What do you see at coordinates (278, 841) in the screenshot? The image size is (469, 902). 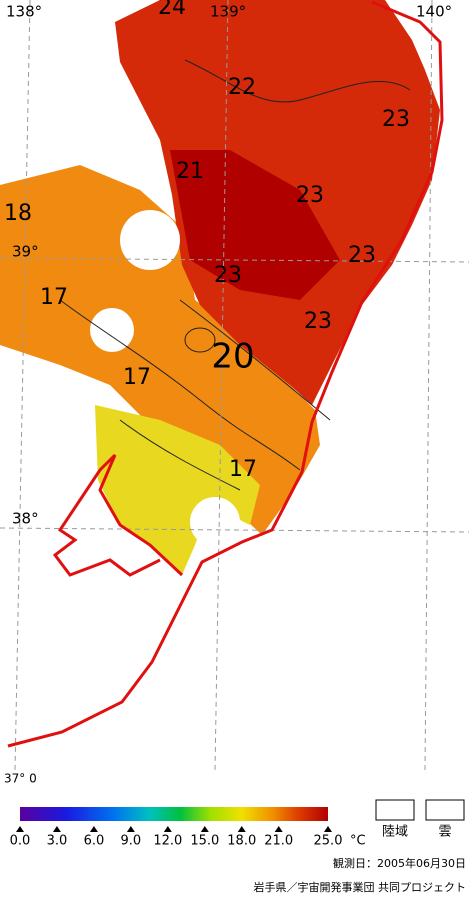 I see `colorbar-tick-label: 21.0` at bounding box center [278, 841].